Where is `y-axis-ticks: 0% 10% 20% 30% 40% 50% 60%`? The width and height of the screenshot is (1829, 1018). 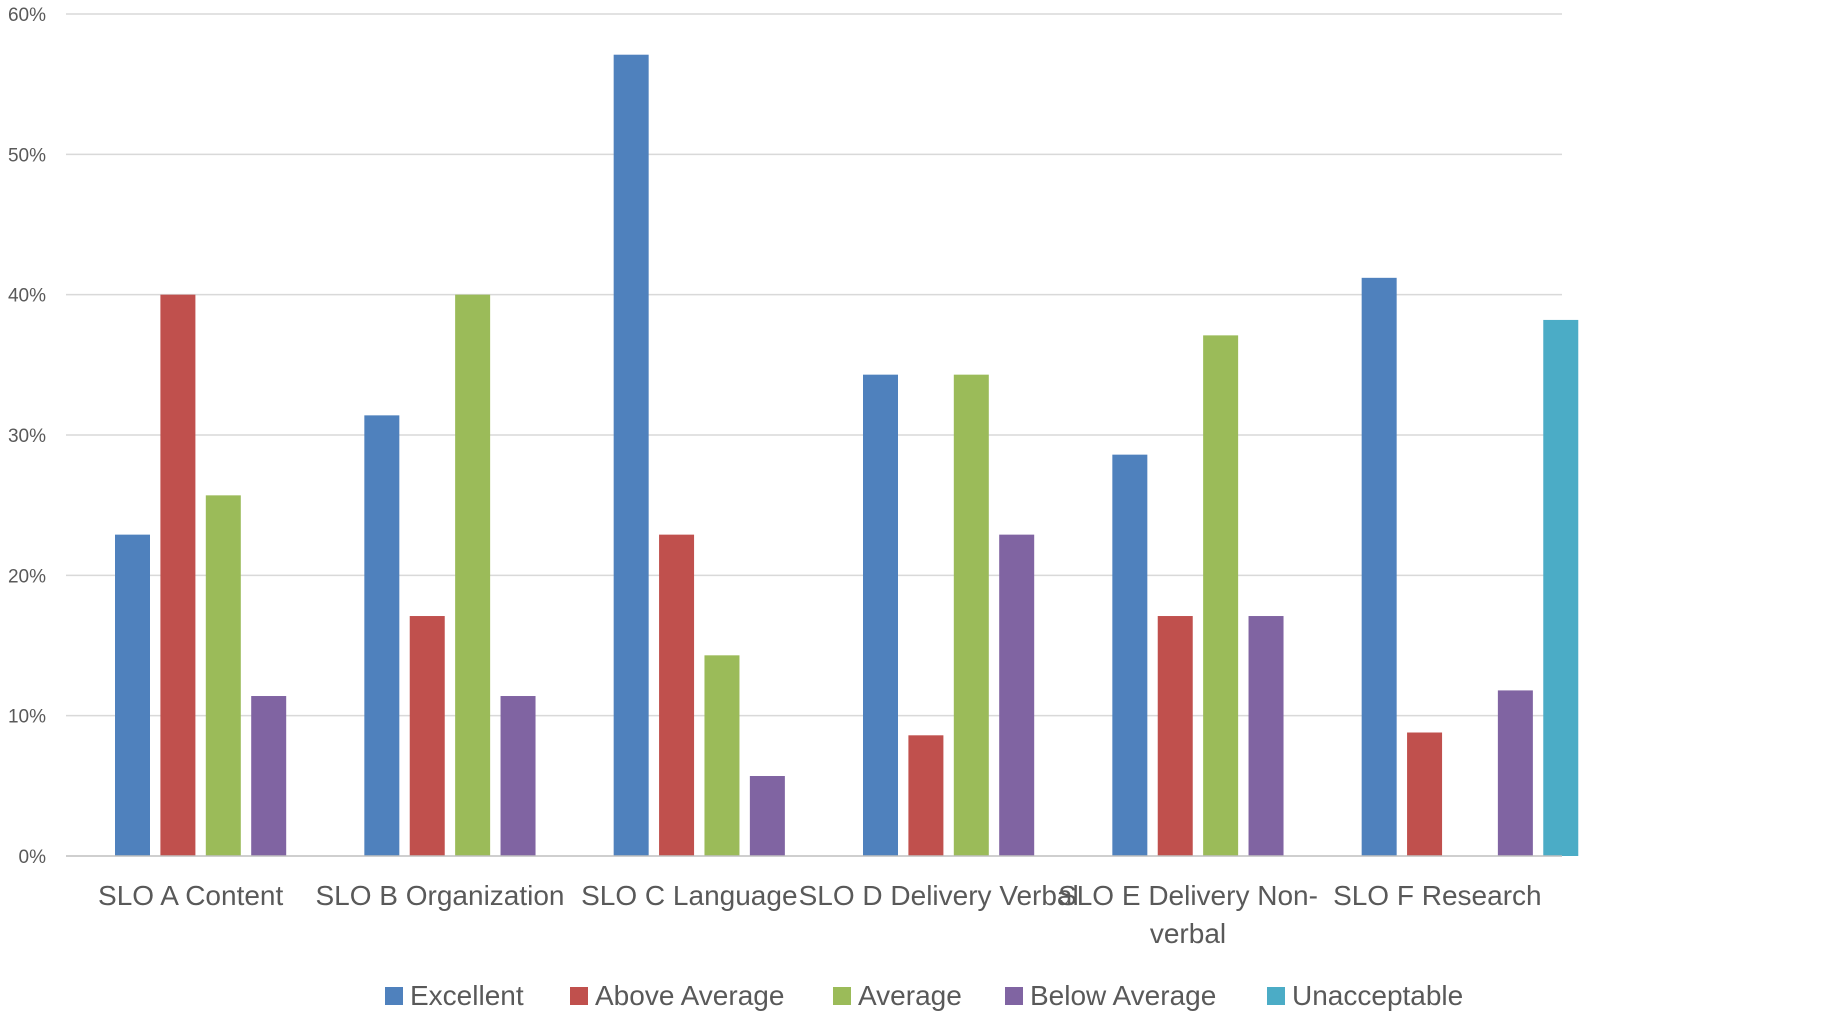 y-axis-ticks: 0% 10% 20% 30% 40% 50% 60% is located at coordinates (27, 436).